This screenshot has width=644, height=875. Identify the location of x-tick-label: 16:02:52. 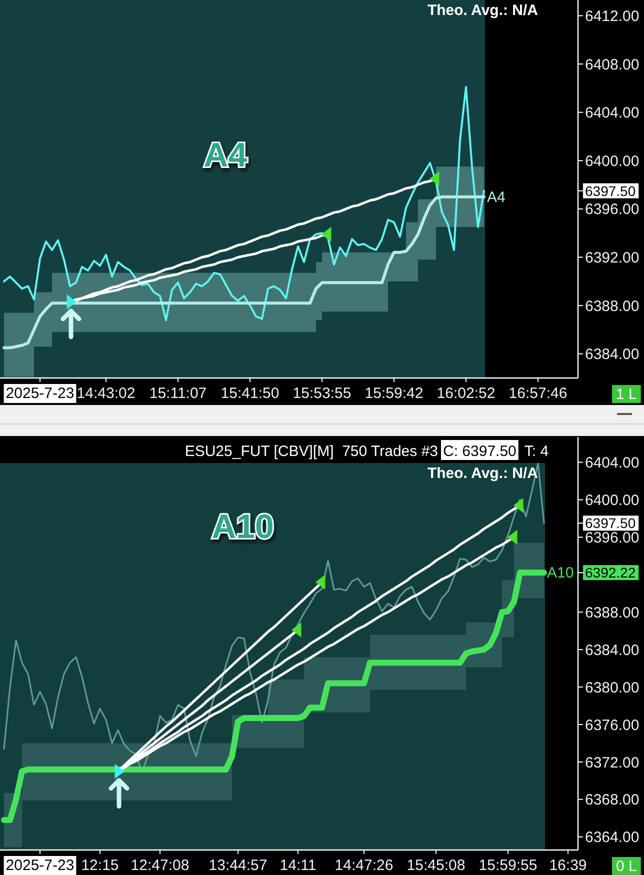
(466, 393).